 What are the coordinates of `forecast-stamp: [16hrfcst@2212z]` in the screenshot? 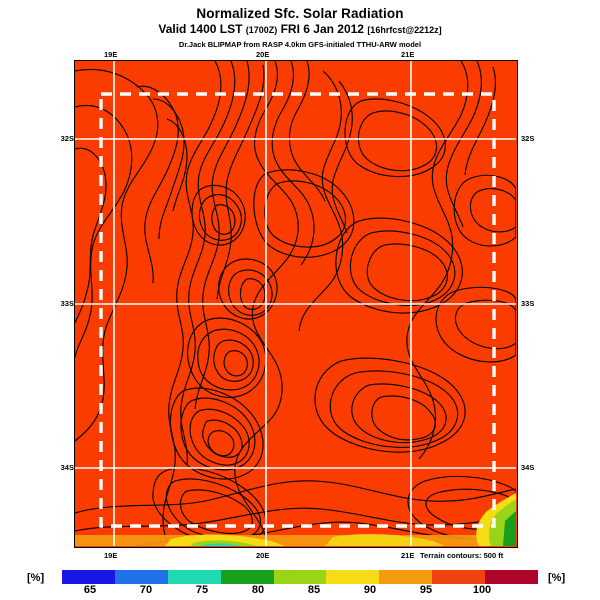 It's located at (404, 30).